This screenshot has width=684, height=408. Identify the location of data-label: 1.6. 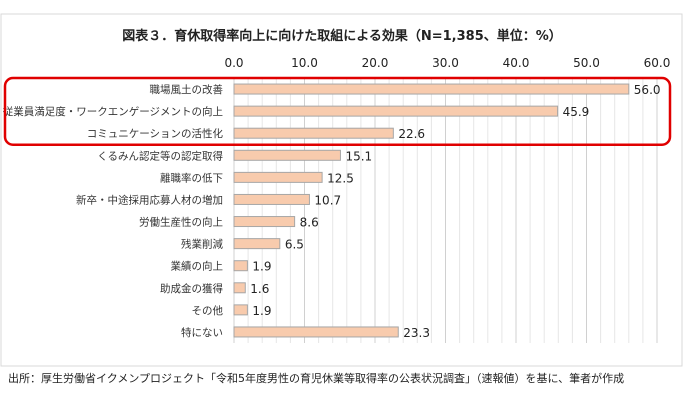
(259, 289).